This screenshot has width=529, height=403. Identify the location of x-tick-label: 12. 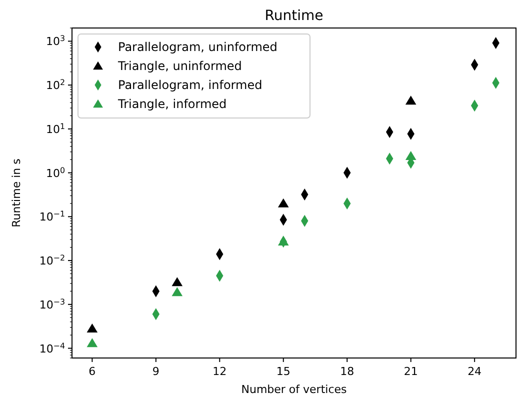
(219, 371).